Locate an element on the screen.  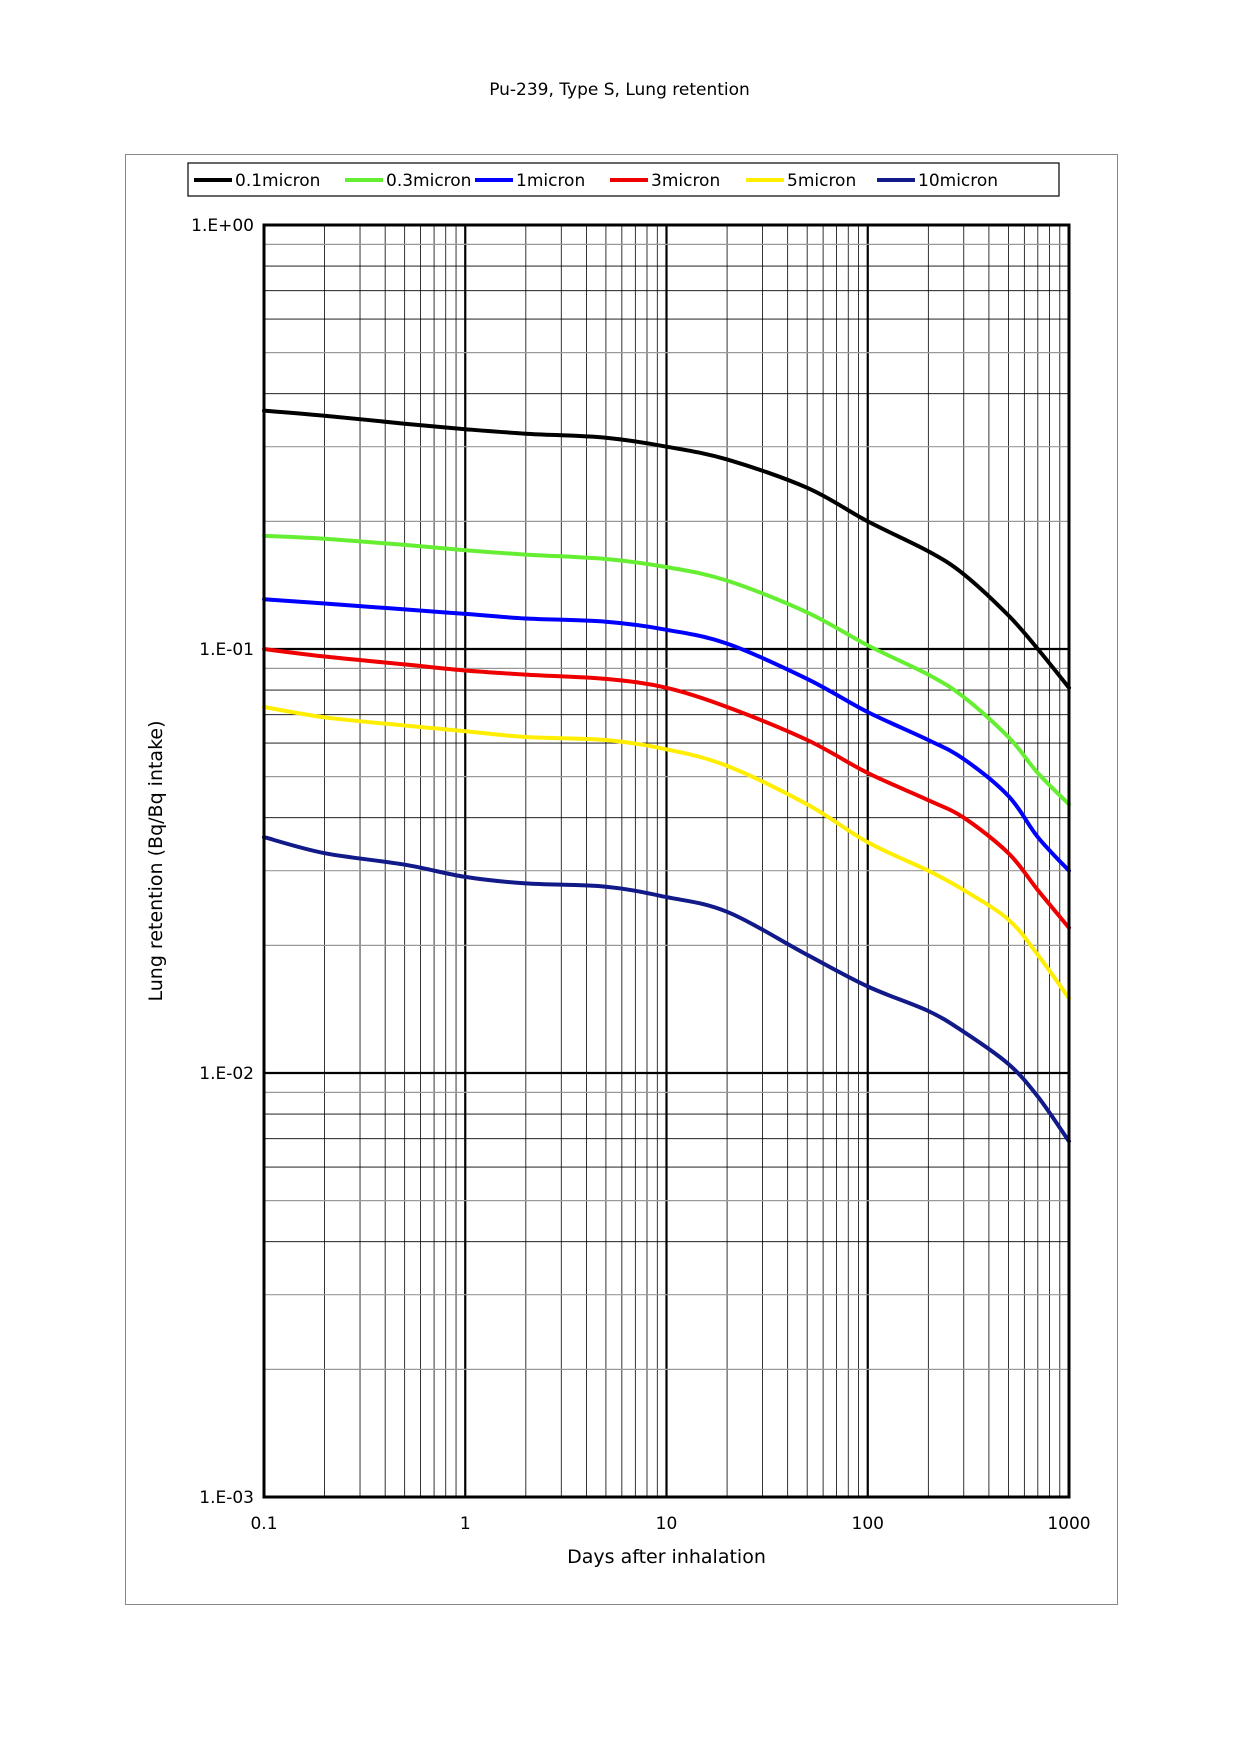
legend-label: 0.1micron is located at coordinates (277, 181).